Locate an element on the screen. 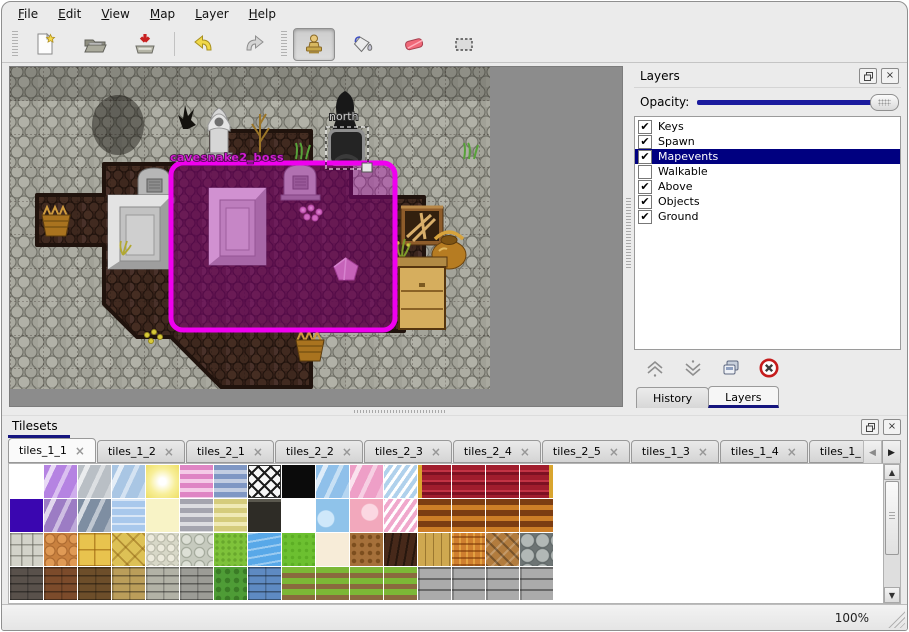 This screenshot has width=909, height=632. tab-history: History is located at coordinates (673, 397).